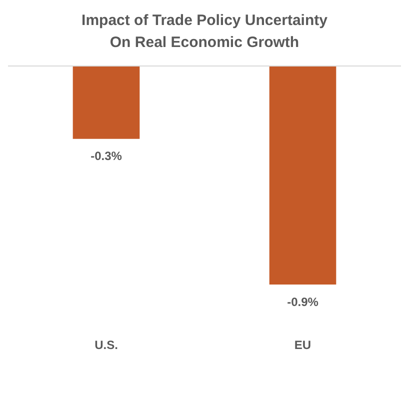 Image resolution: width=409 pixels, height=411 pixels. What do you see at coordinates (106, 345) in the screenshot?
I see `x-tick-label: U.S.` at bounding box center [106, 345].